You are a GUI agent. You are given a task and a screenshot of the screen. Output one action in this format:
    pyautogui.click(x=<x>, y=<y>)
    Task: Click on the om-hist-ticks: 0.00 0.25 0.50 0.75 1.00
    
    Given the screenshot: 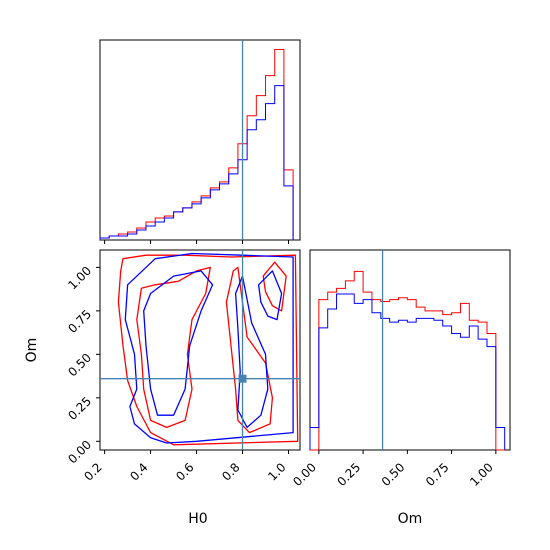 What is the action you would take?
    pyautogui.click(x=393, y=469)
    